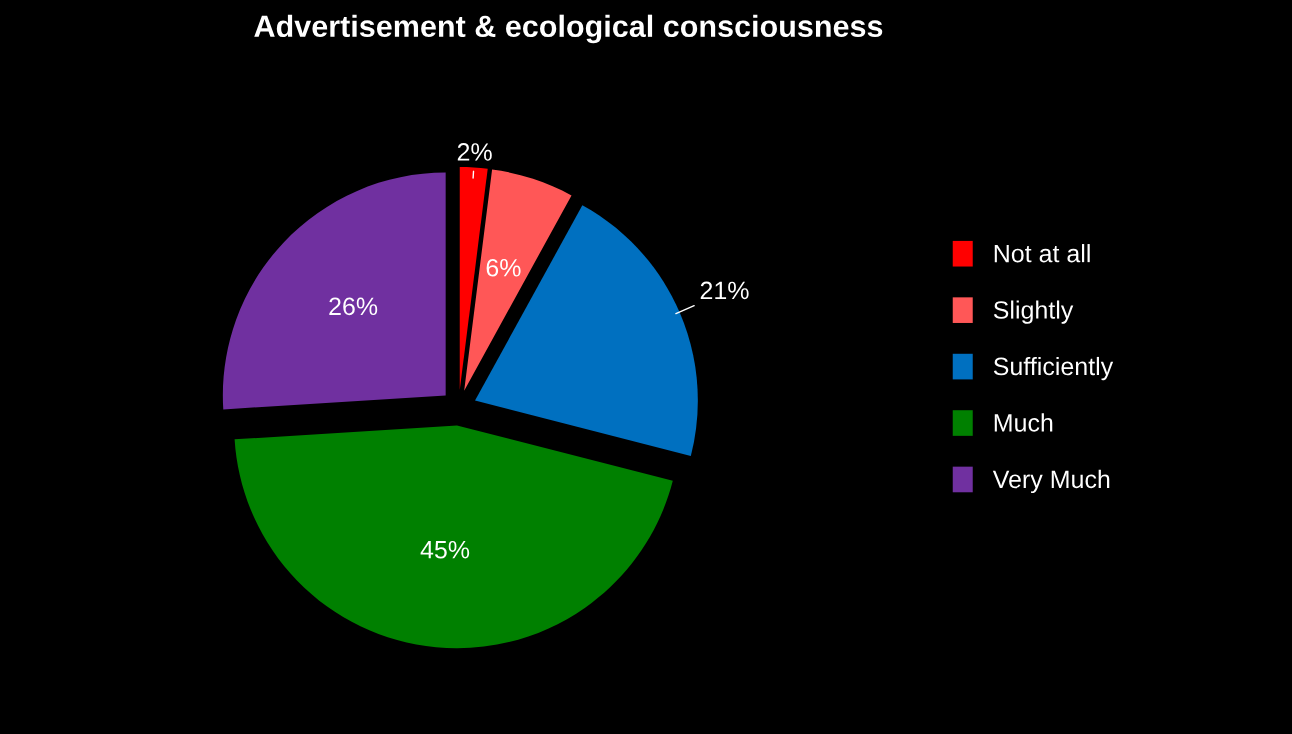 Image resolution: width=1292 pixels, height=734 pixels. Describe the element at coordinates (445, 549) in the screenshot. I see `data-label: 45%` at that location.